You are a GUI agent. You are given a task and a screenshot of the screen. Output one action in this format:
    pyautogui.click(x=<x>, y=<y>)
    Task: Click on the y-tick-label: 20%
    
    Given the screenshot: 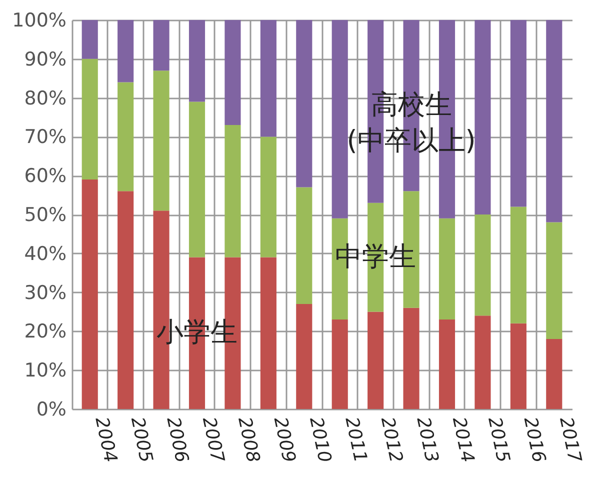 What is the action you would take?
    pyautogui.click(x=45, y=331)
    